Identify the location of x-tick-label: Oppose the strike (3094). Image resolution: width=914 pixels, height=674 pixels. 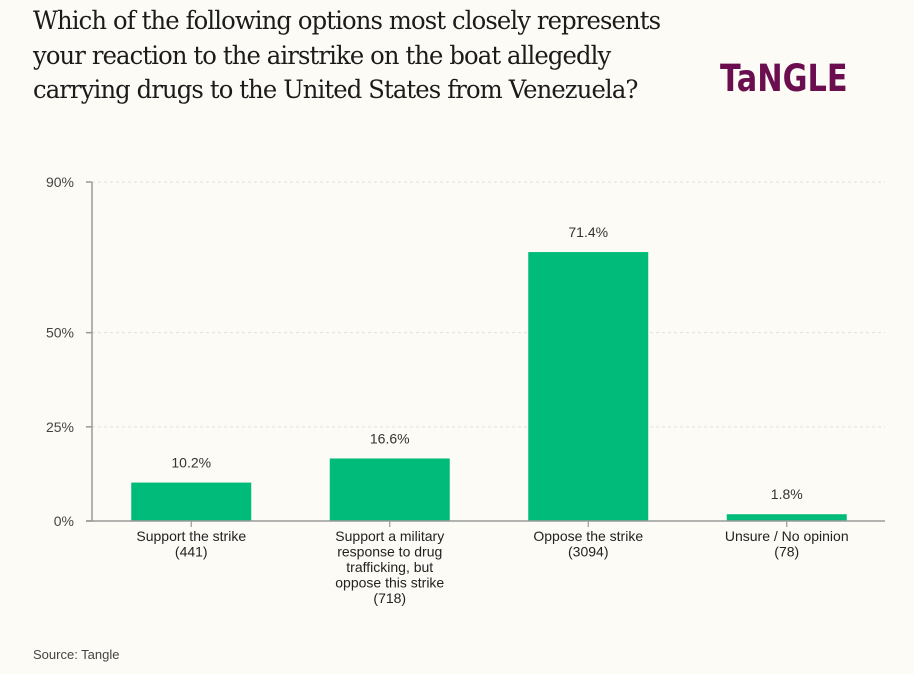
(588, 544).